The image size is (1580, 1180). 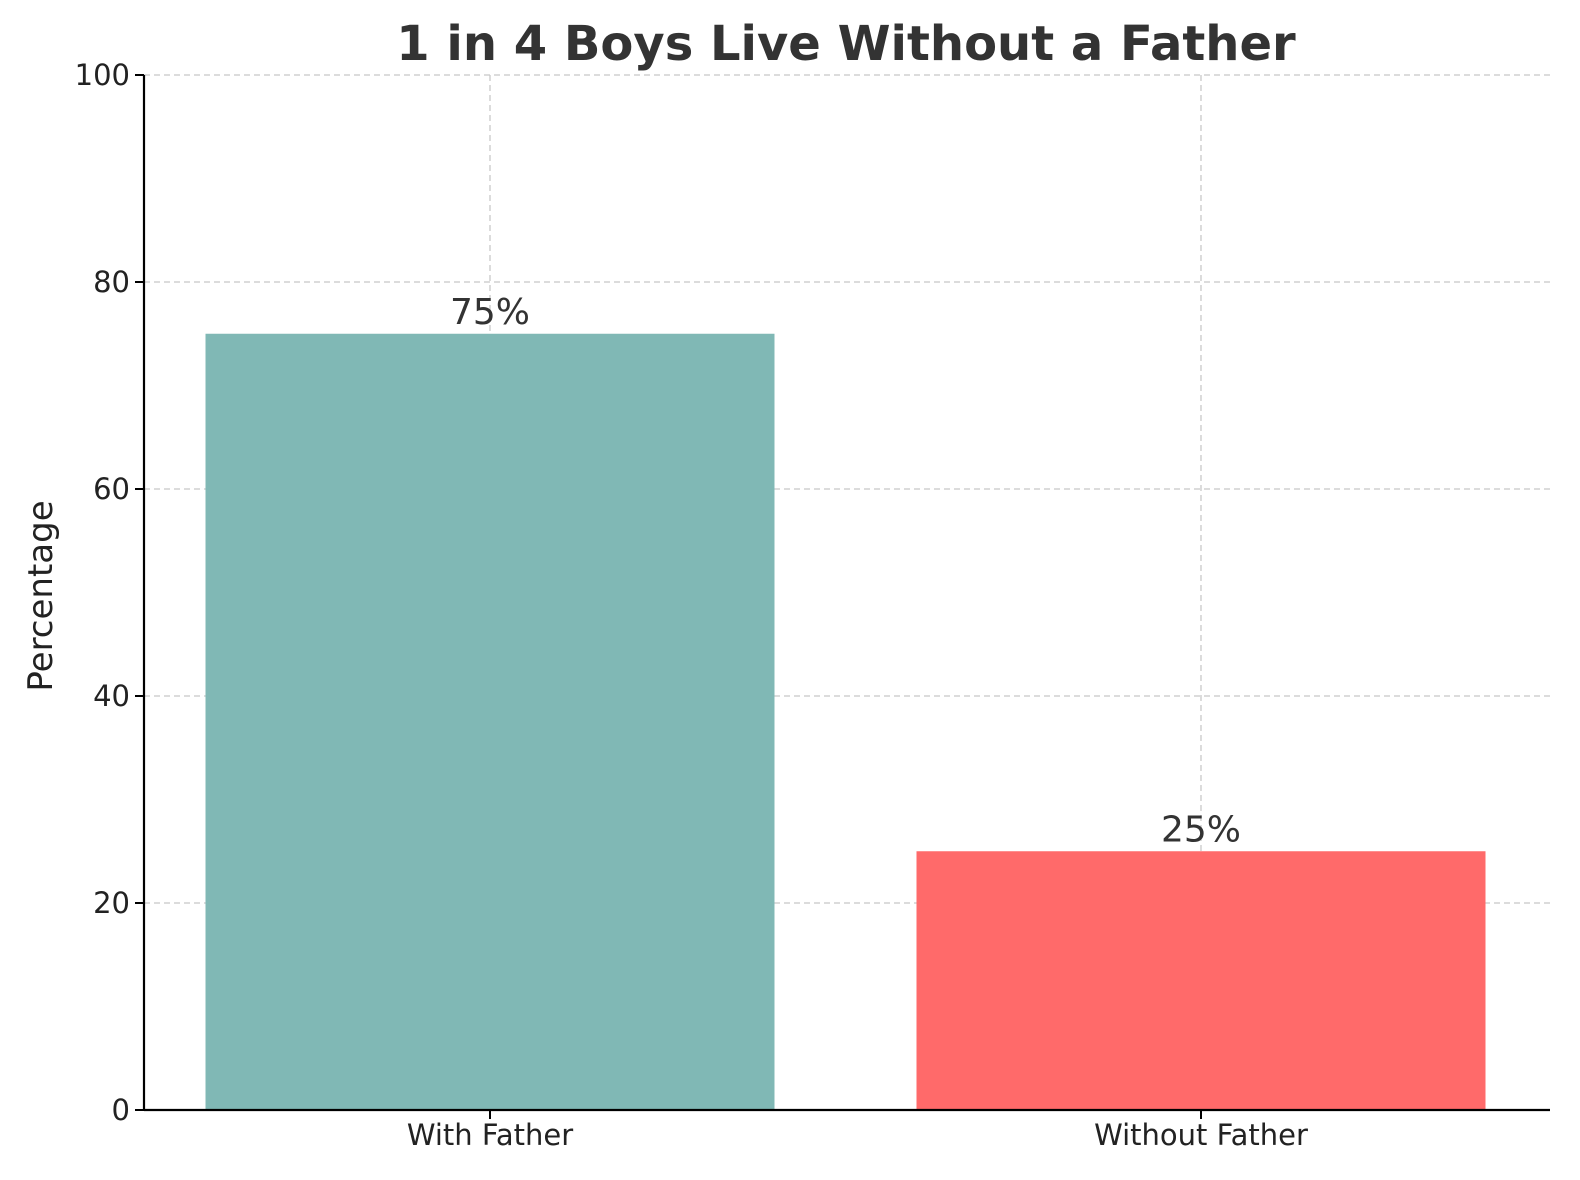 What do you see at coordinates (109, 592) in the screenshot?
I see `y-ticks: 0 20 40 60 80 100` at bounding box center [109, 592].